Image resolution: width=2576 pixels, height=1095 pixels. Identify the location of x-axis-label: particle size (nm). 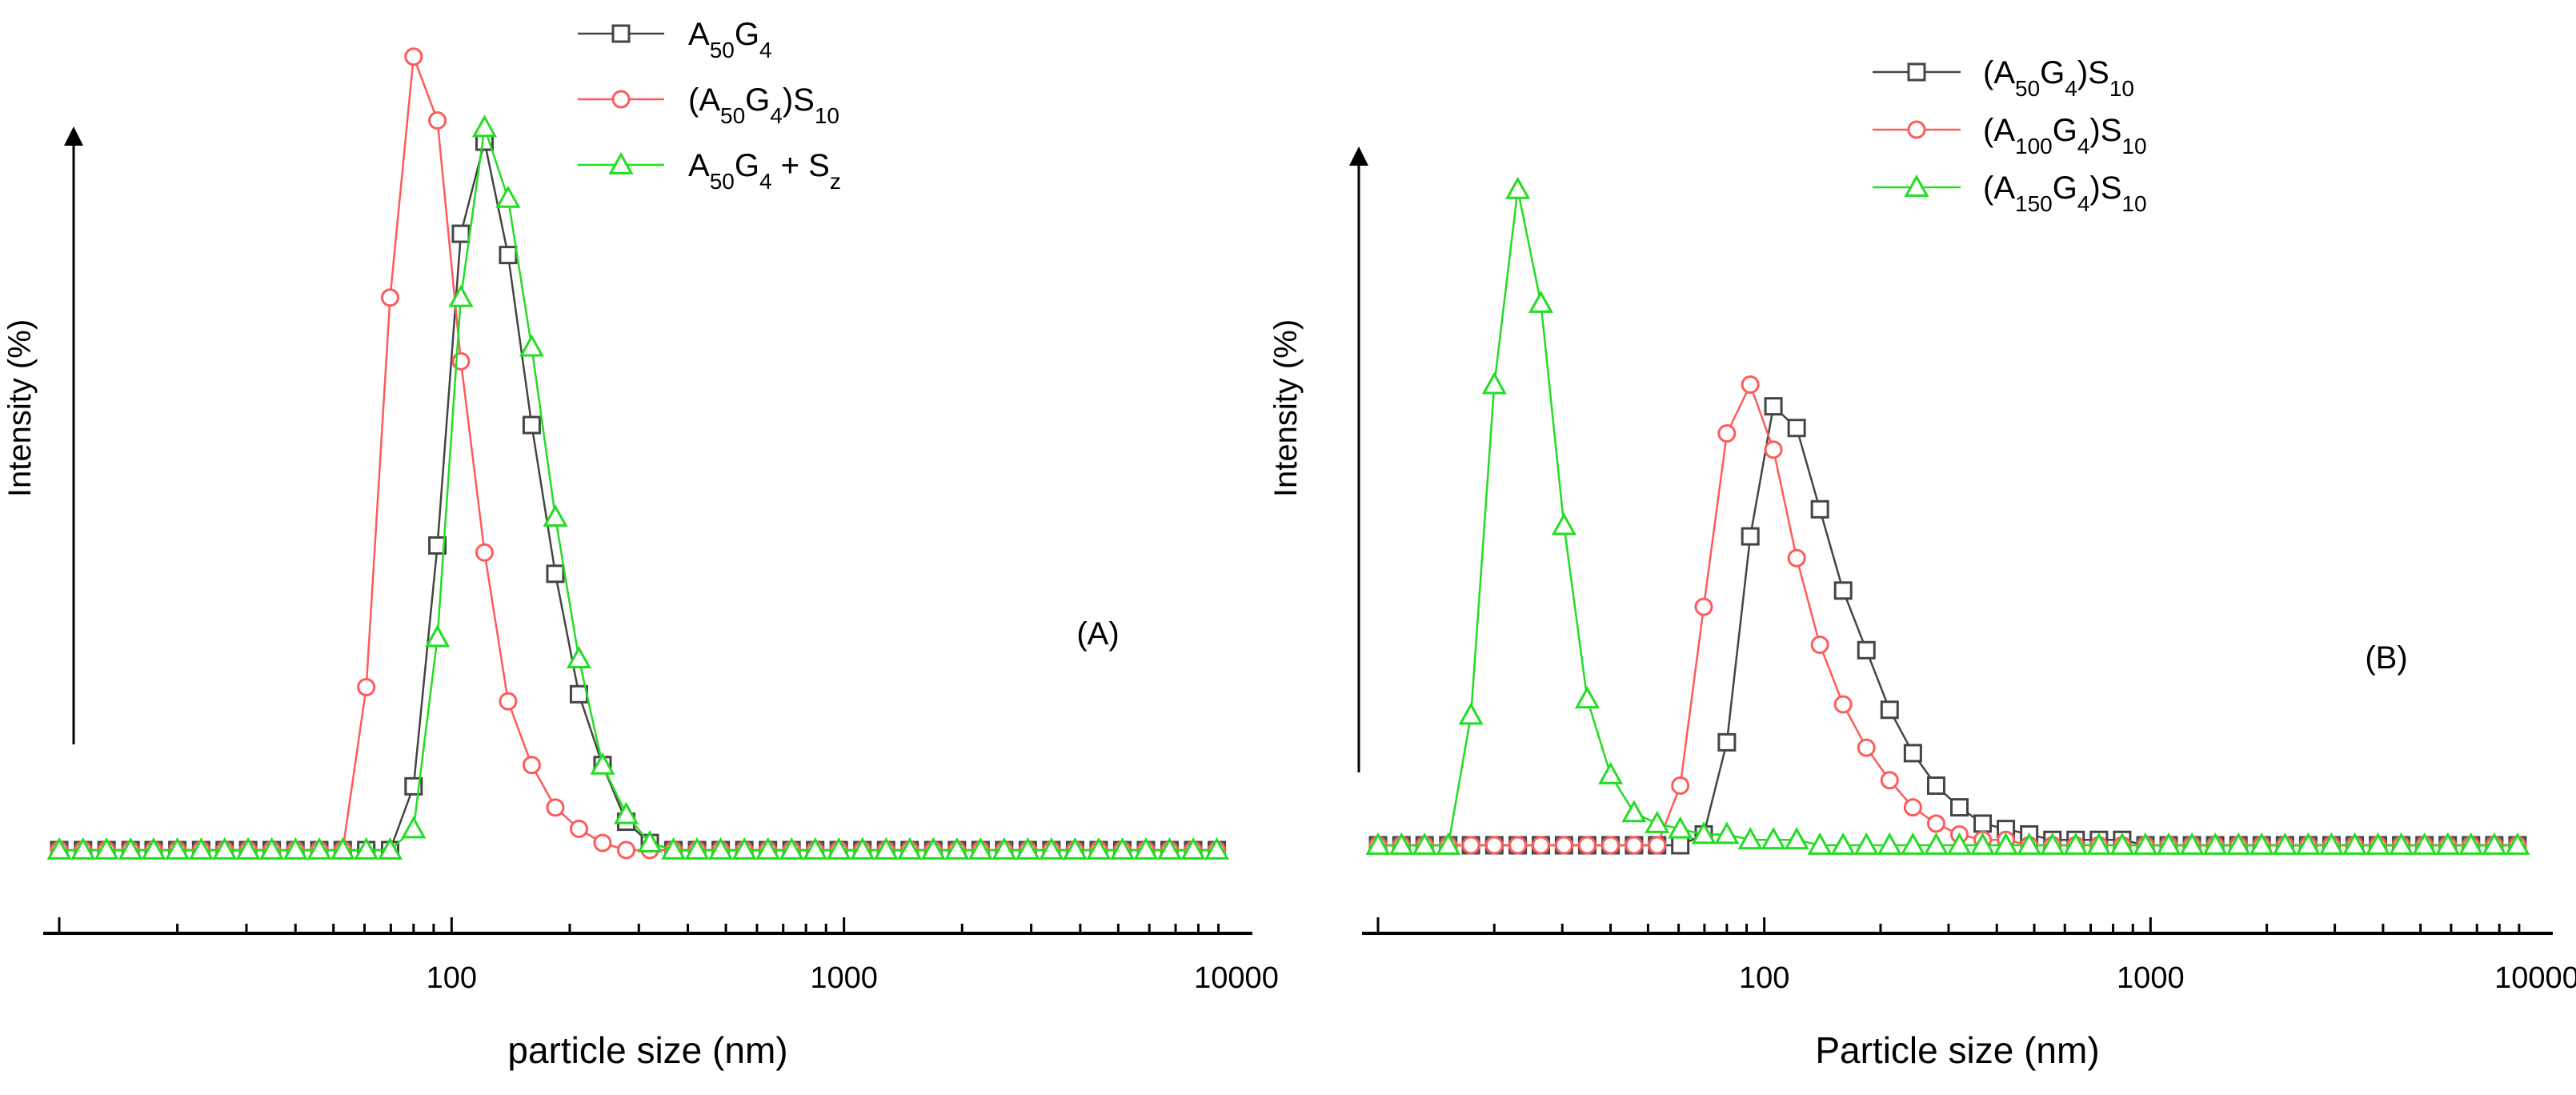
(647, 1050).